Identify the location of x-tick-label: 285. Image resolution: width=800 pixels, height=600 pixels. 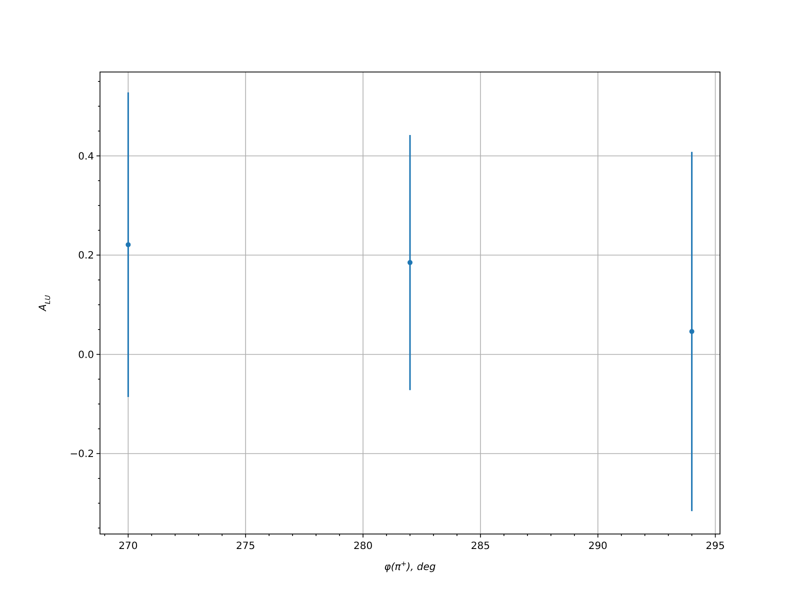
(480, 546).